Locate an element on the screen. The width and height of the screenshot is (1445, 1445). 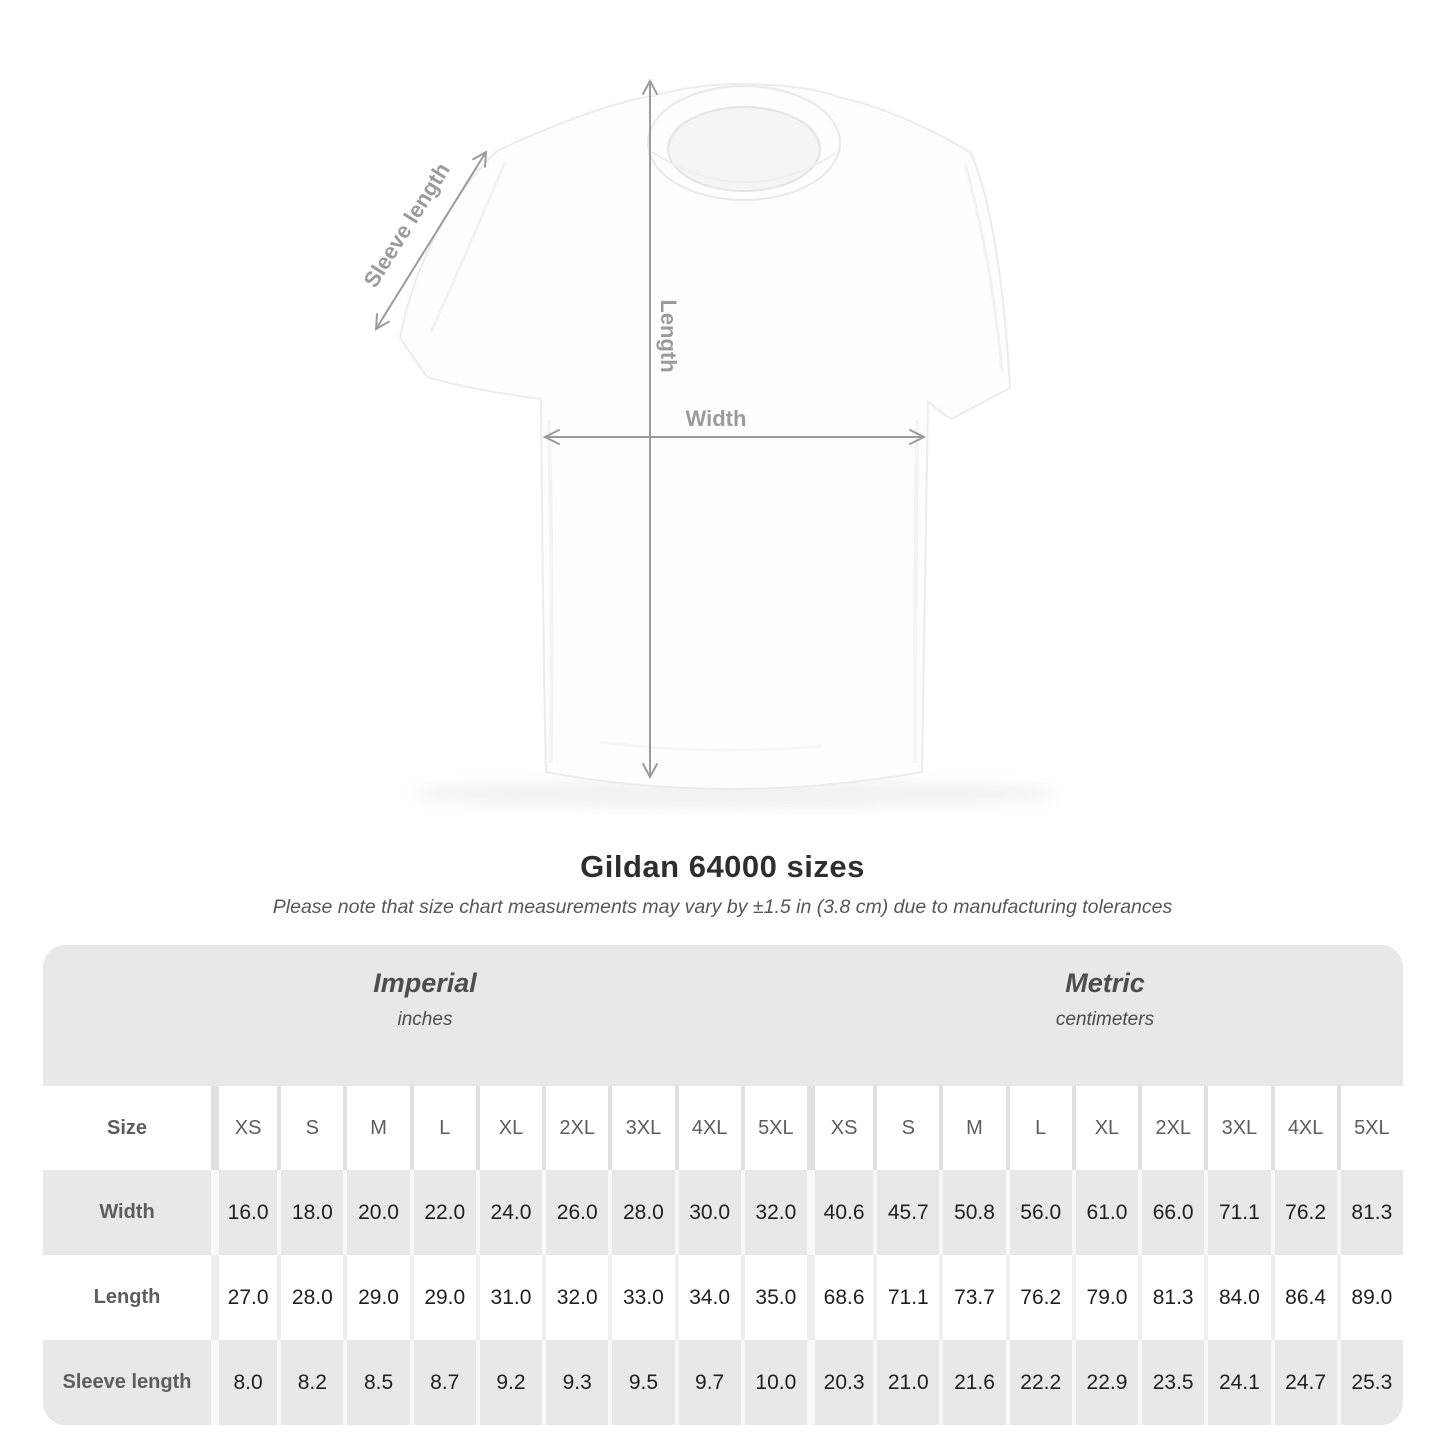
value-cell: 9.3 is located at coordinates (575, 1382).